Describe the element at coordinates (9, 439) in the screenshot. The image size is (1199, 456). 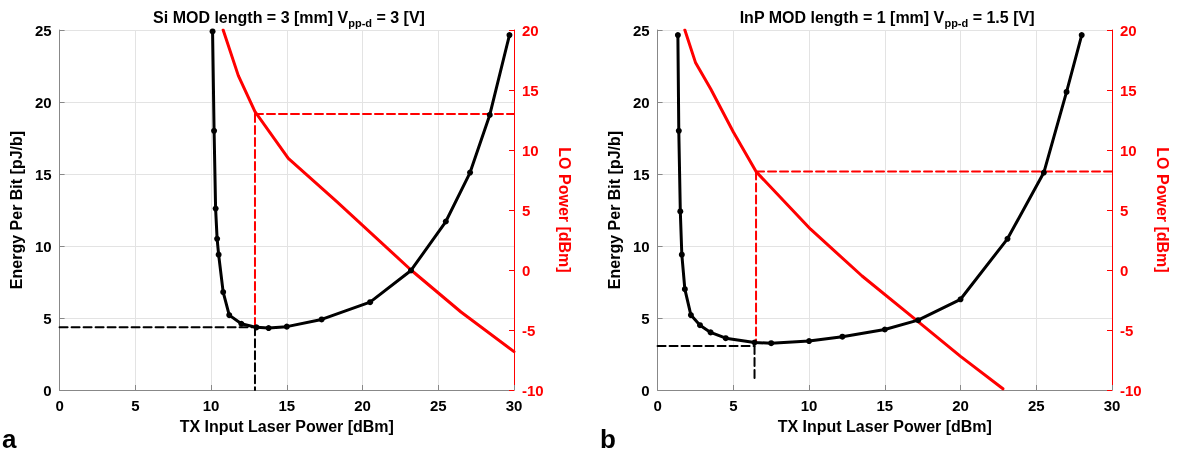
I see `text: a` at that location.